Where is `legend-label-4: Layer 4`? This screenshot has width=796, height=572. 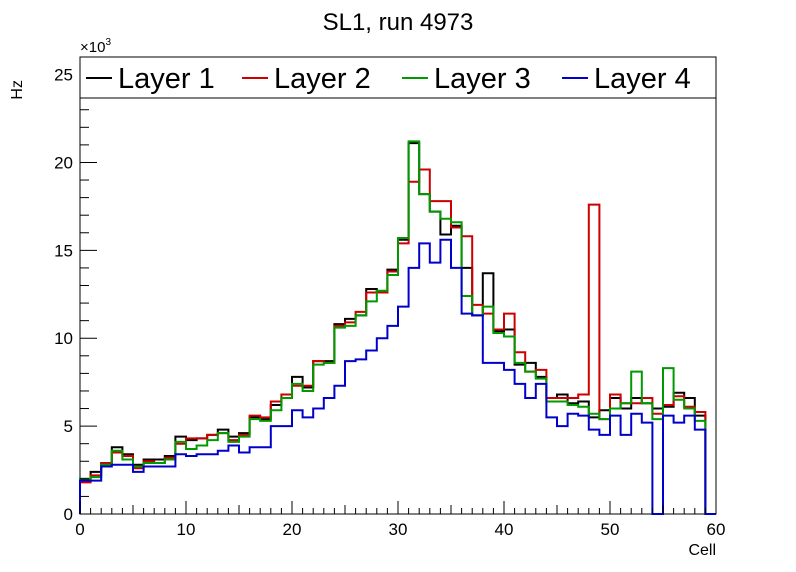
legend-label-4: Layer 4 is located at coordinates (642, 79).